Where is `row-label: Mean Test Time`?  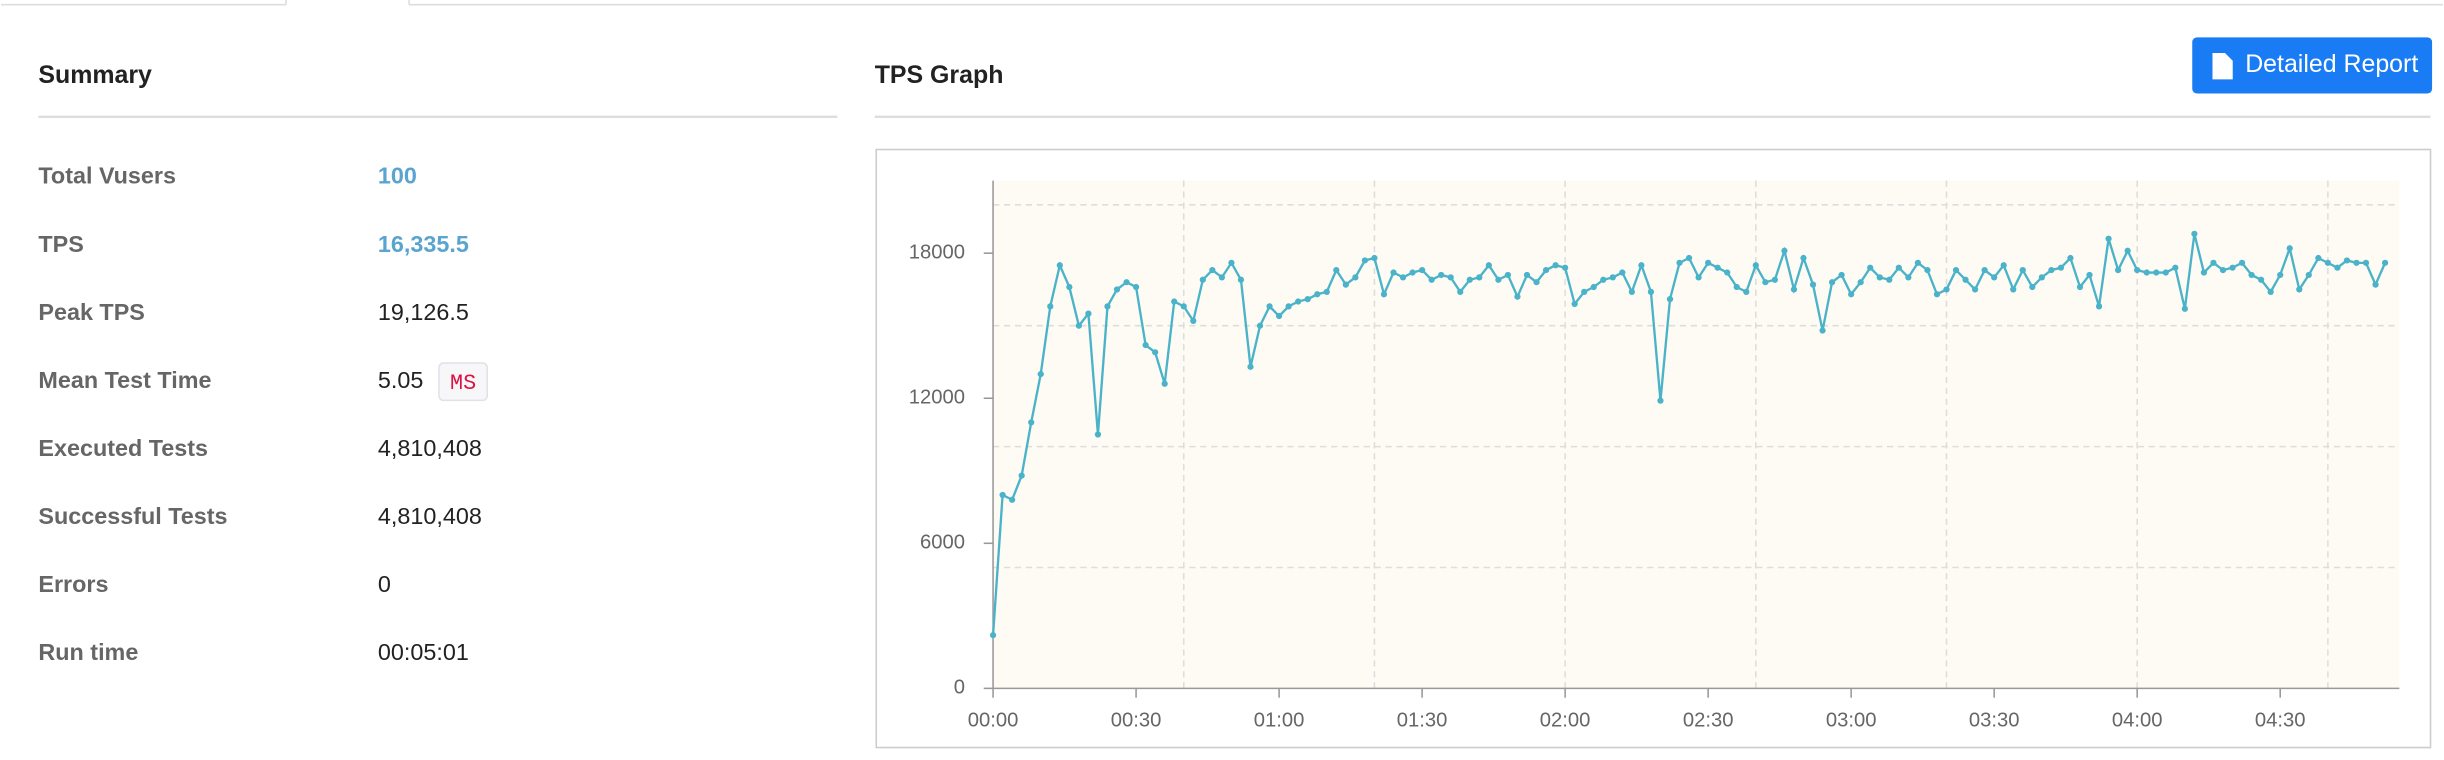 row-label: Mean Test Time is located at coordinates (124, 380).